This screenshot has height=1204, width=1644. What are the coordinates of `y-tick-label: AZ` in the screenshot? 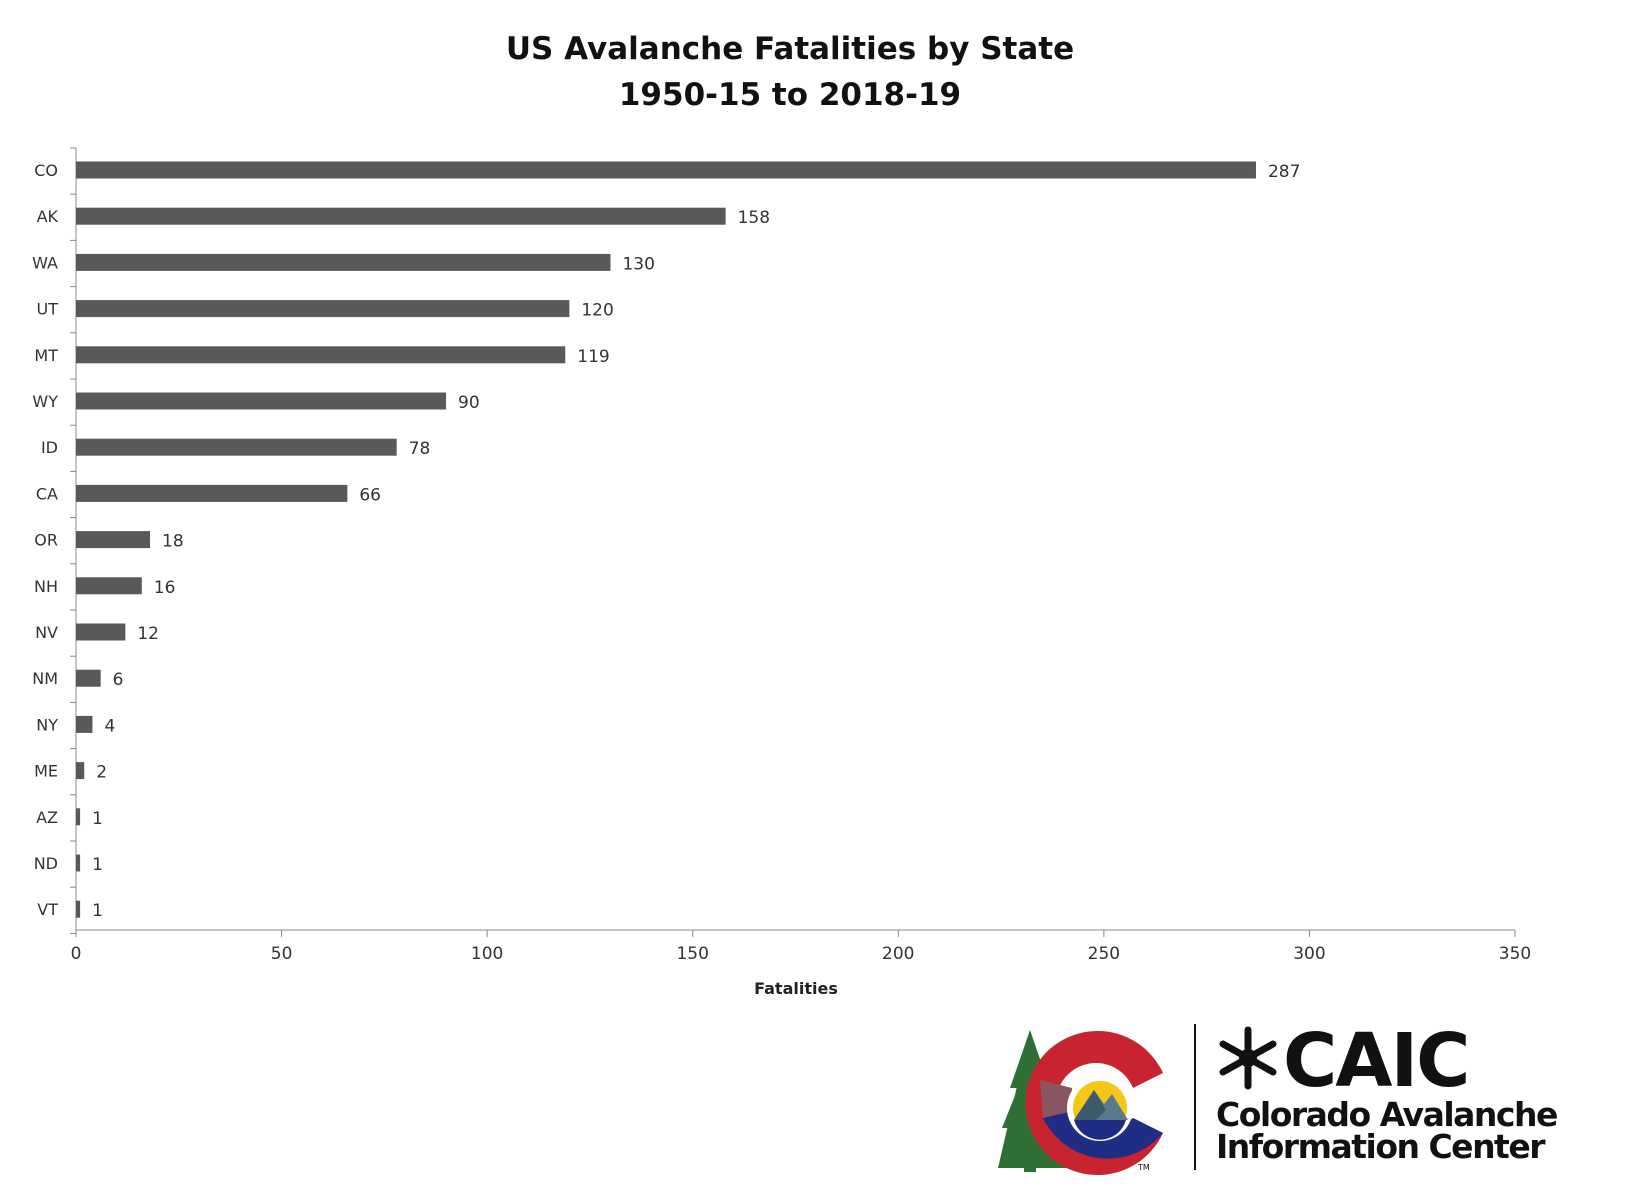 It's located at (47, 817).